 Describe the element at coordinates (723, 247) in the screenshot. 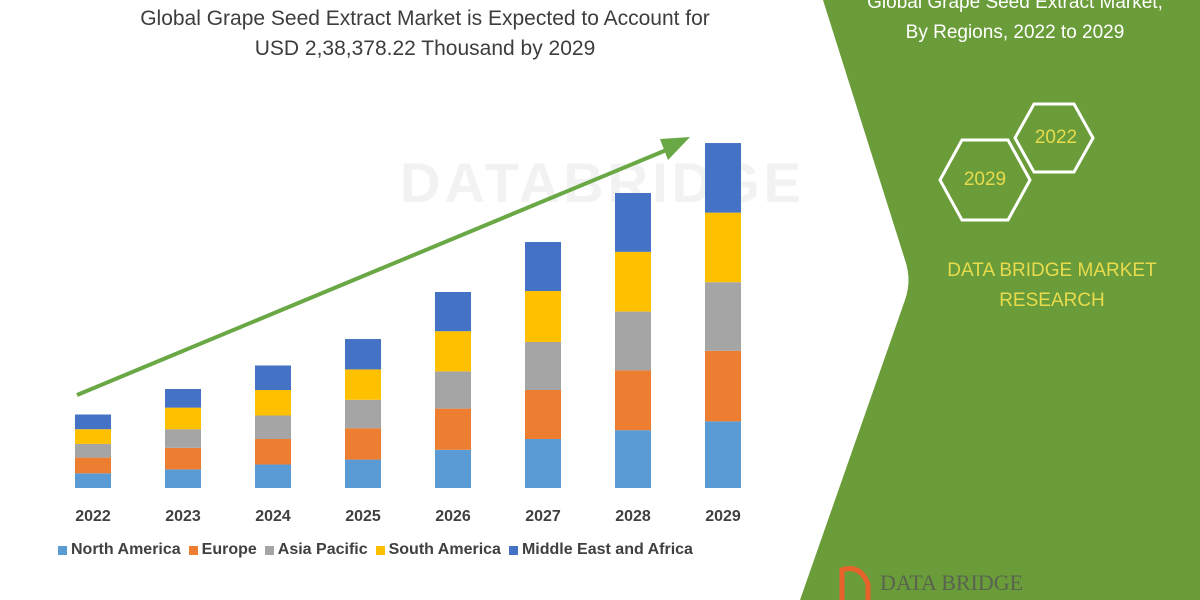

I see `bar-segment-2029-south-america` at that location.